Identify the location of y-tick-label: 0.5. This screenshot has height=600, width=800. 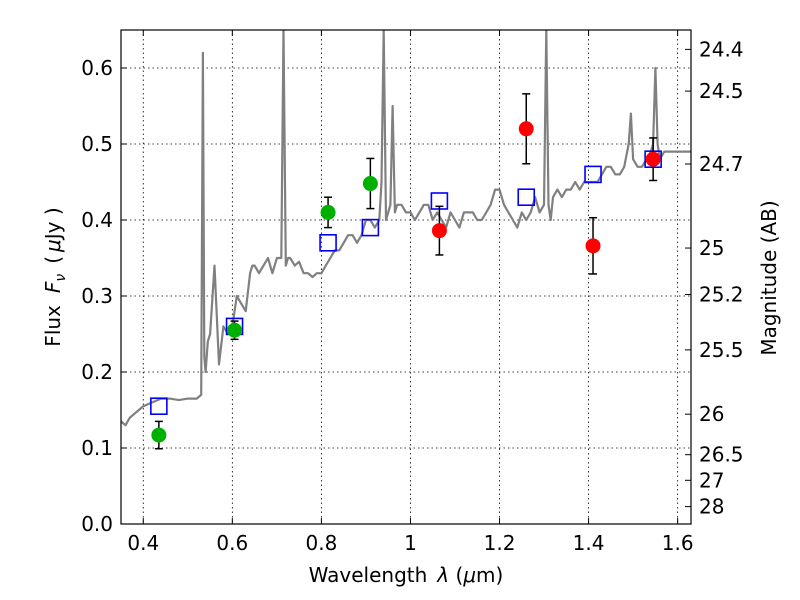
(97, 144).